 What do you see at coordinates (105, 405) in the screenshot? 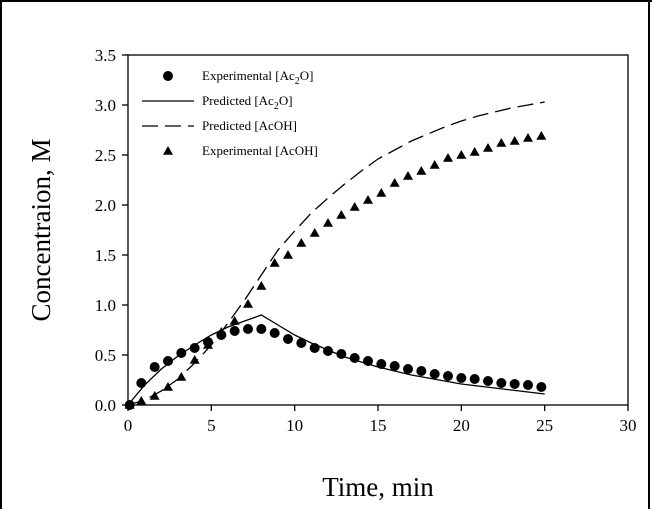
I see `y-tick-label: 0.0` at bounding box center [105, 405].